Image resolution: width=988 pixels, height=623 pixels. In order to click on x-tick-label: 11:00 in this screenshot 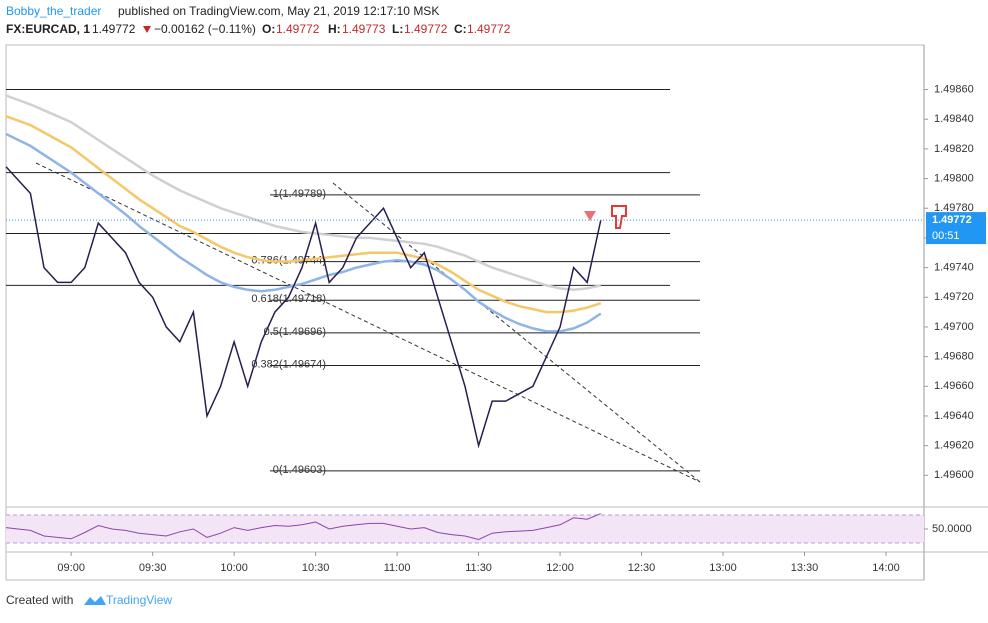, I will do `click(397, 568)`.